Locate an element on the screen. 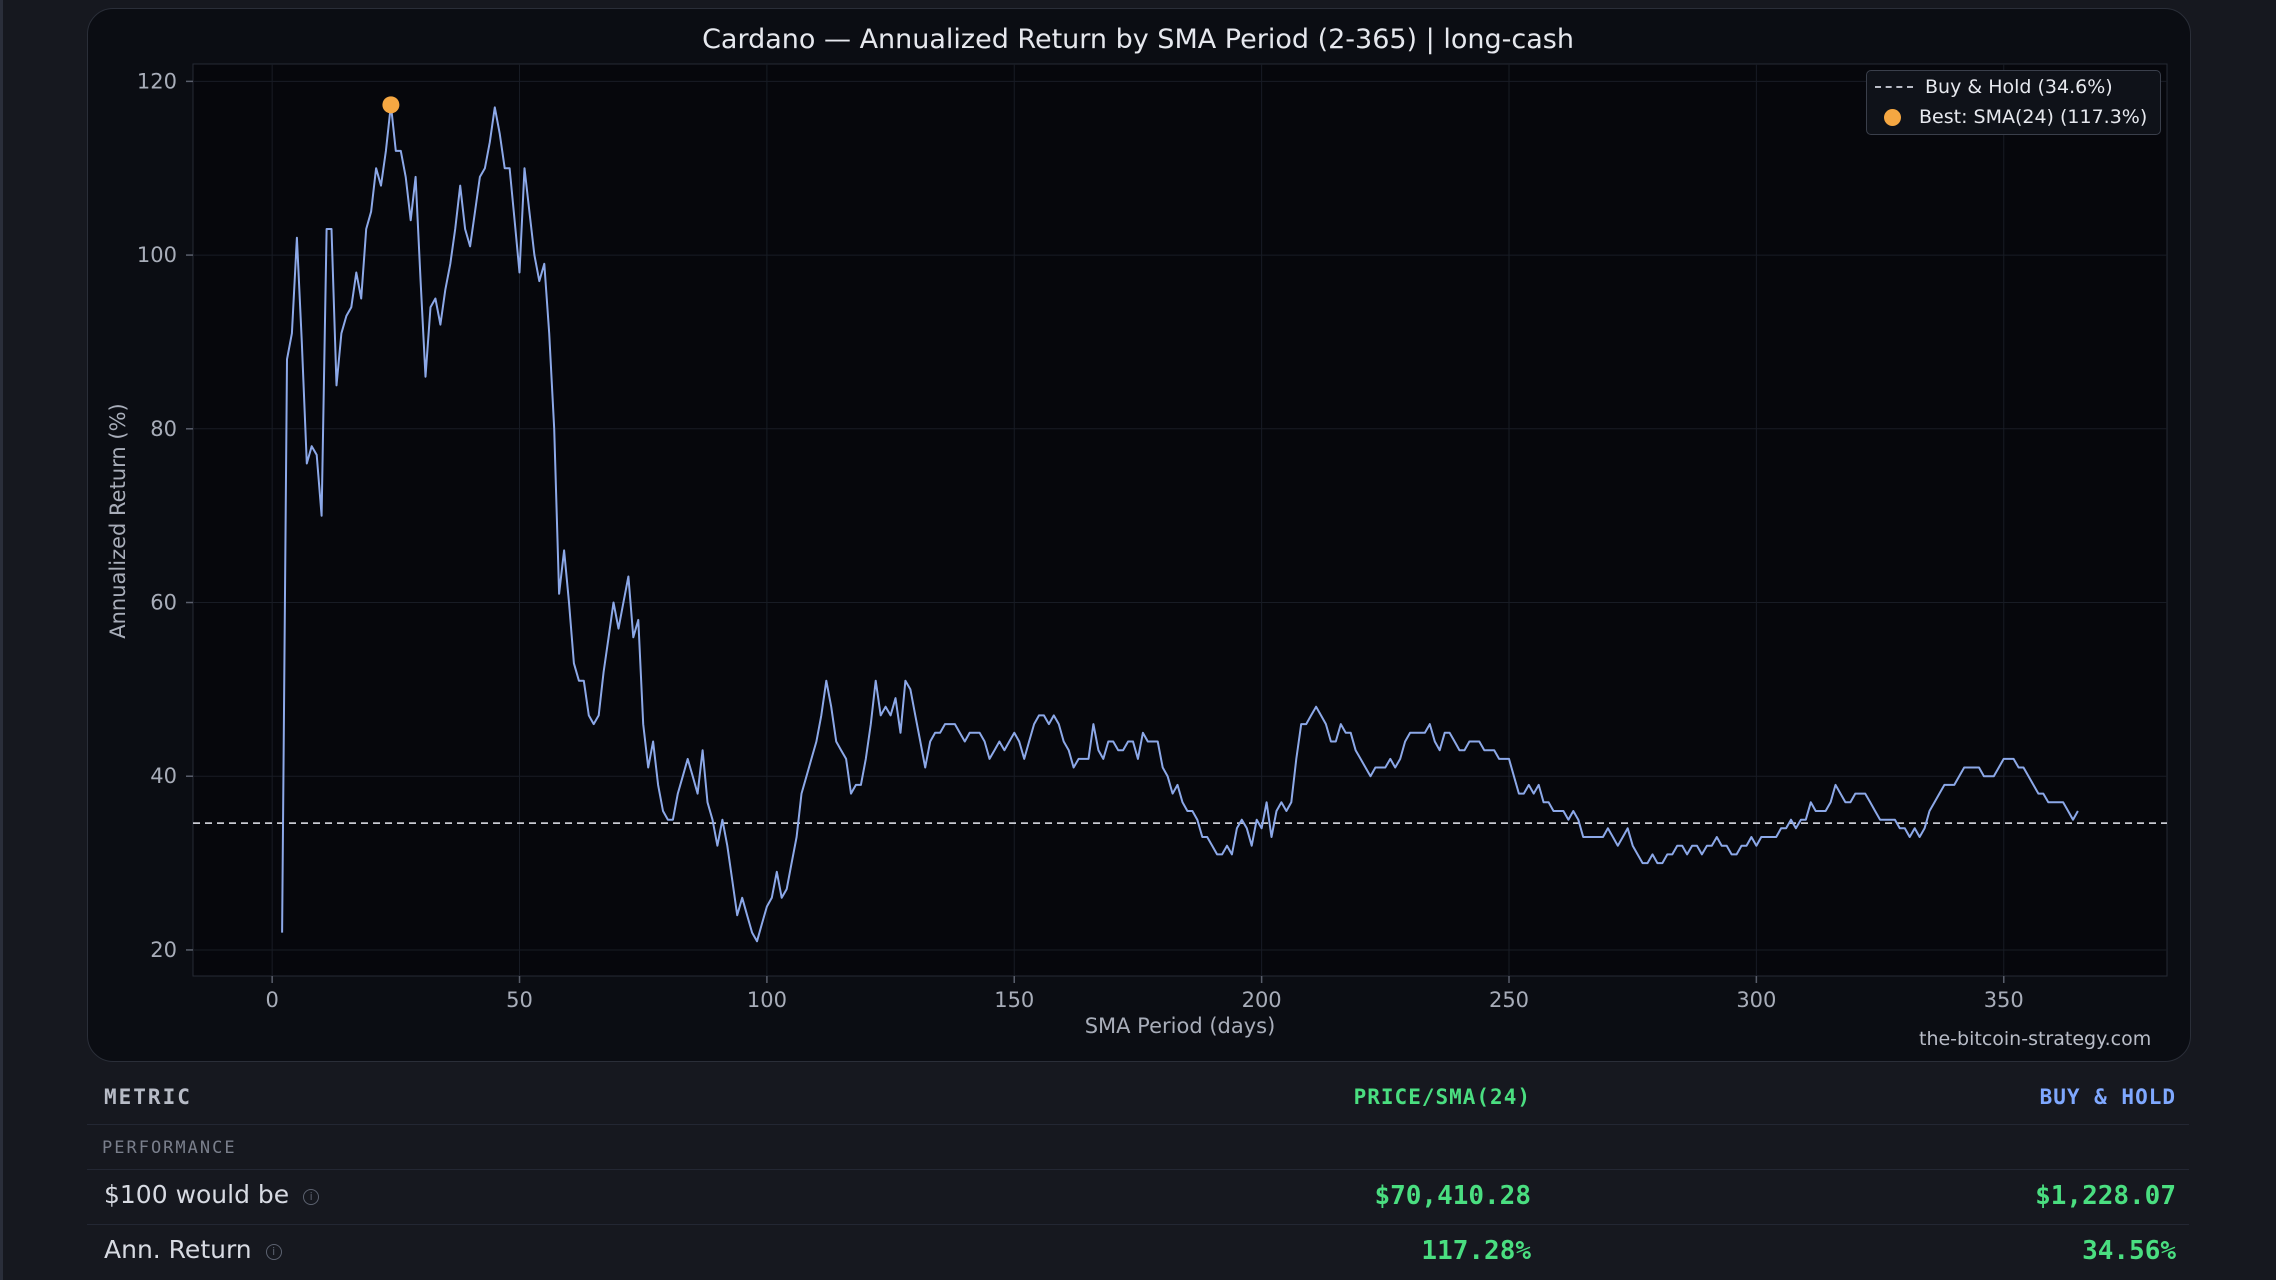  legend-item-buy-hold: Buy & Hold (34.6%) is located at coordinates (1990, 87).